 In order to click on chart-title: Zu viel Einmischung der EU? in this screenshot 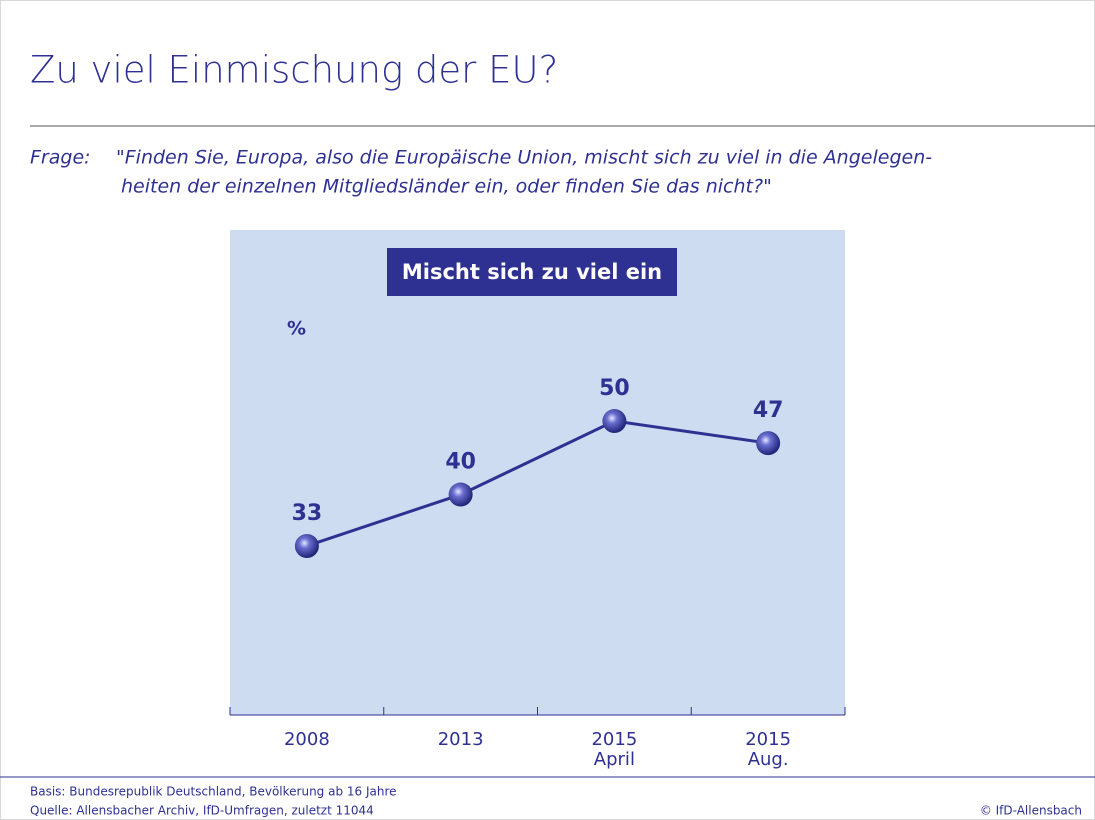, I will do `click(294, 70)`.